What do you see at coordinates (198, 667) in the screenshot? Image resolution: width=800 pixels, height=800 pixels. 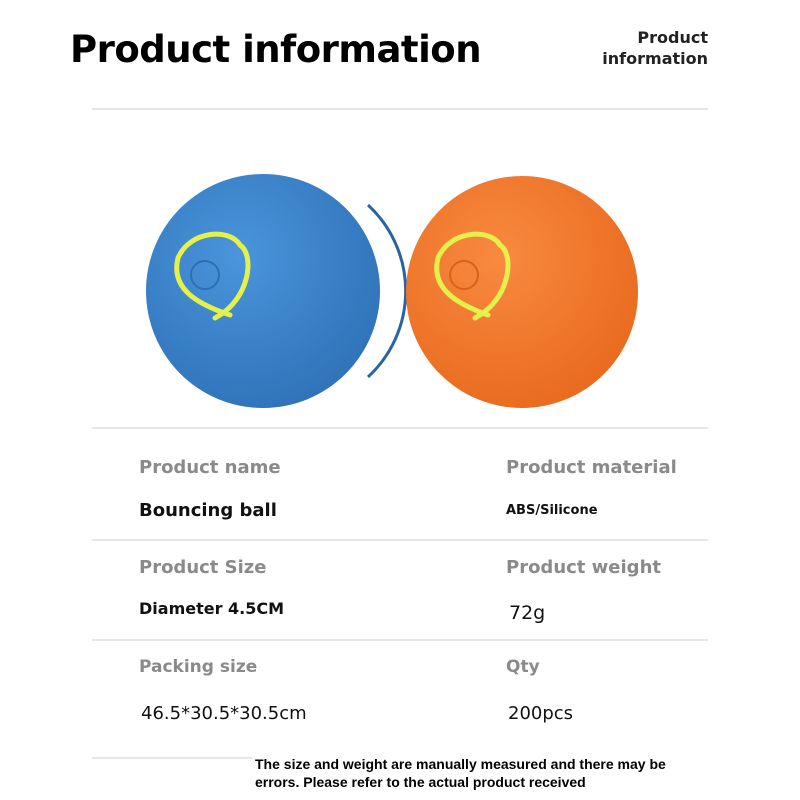 I see `packing-size-label: Packing size` at bounding box center [198, 667].